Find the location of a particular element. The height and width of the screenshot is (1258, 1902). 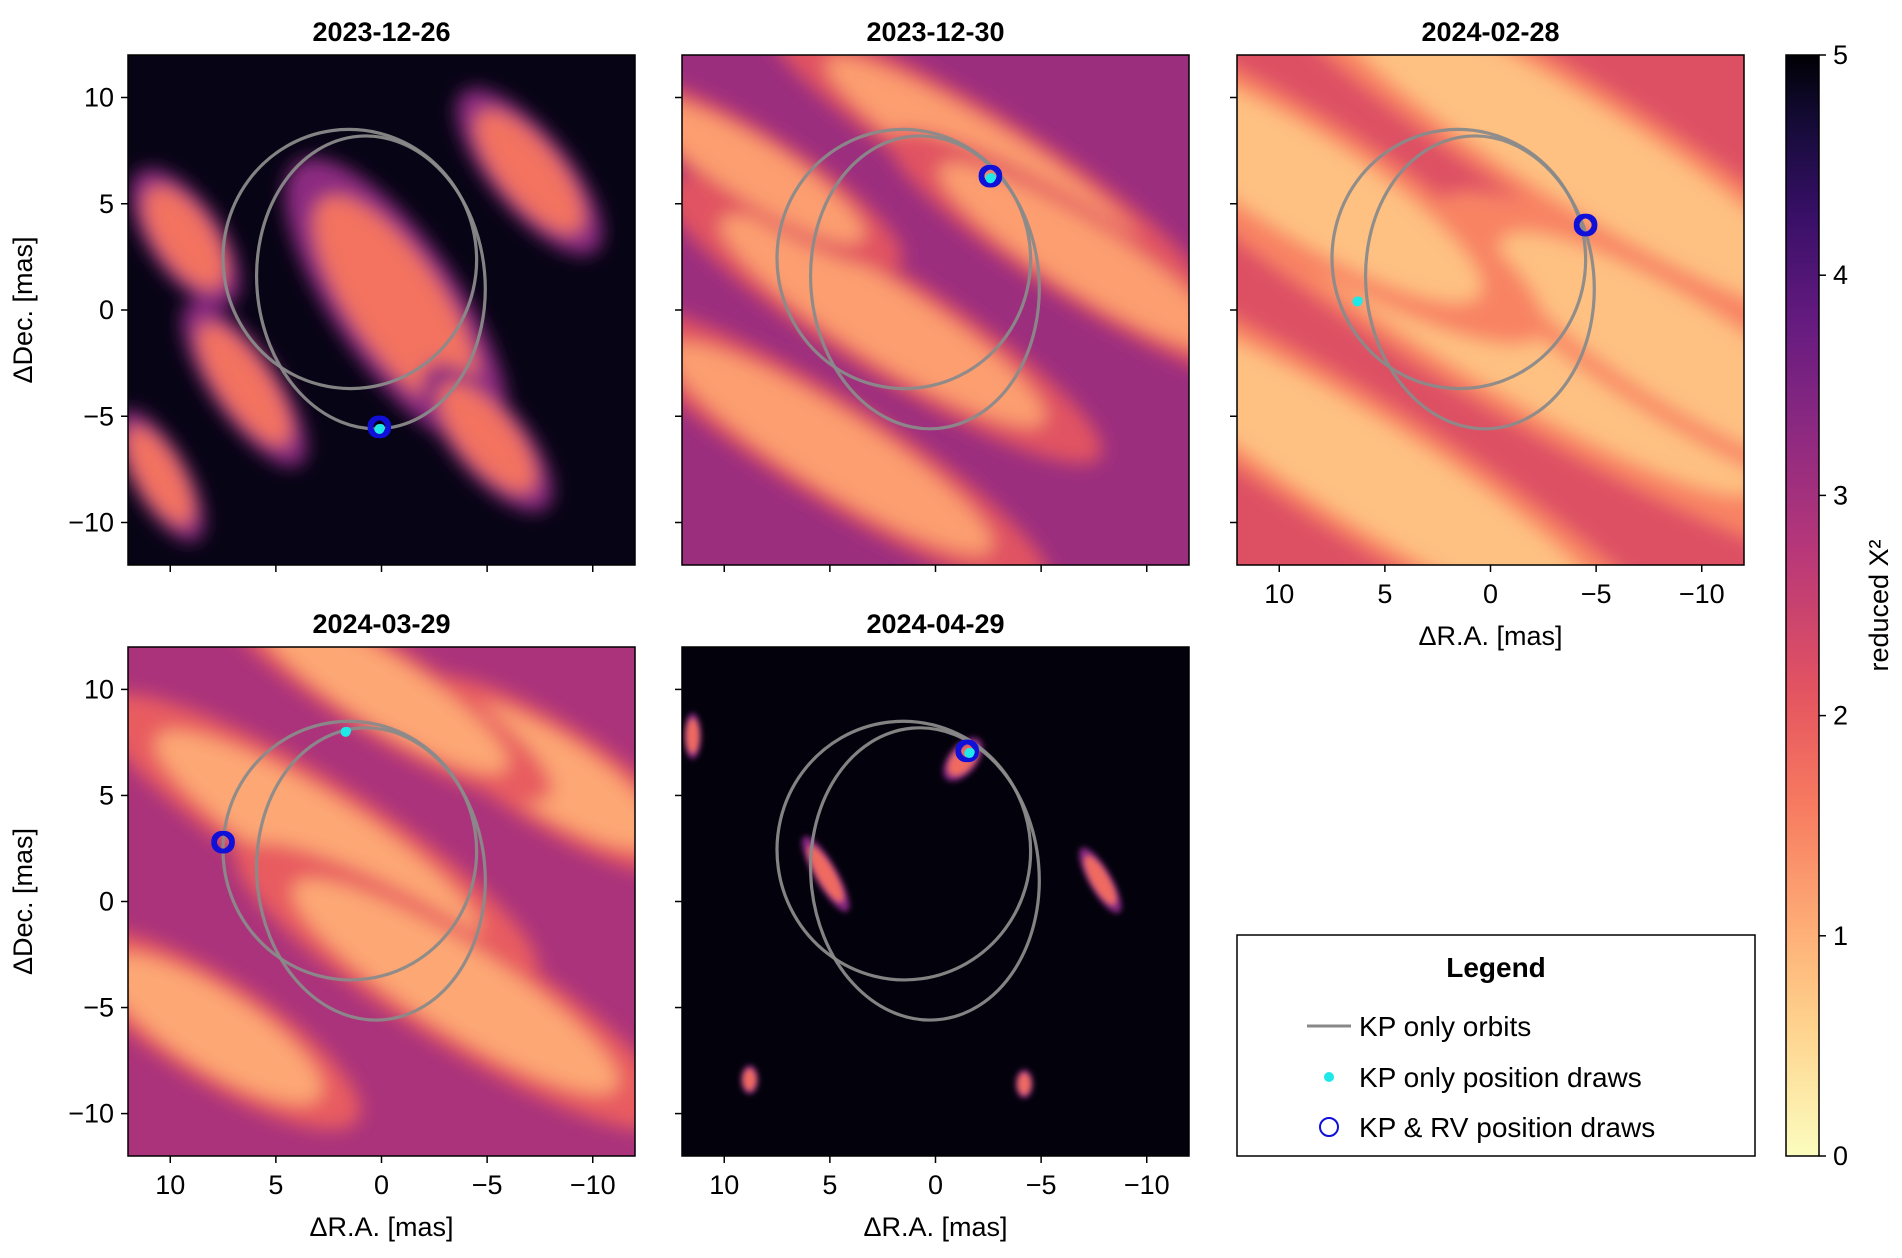

legend-title: Legend is located at coordinates (1496, 967).